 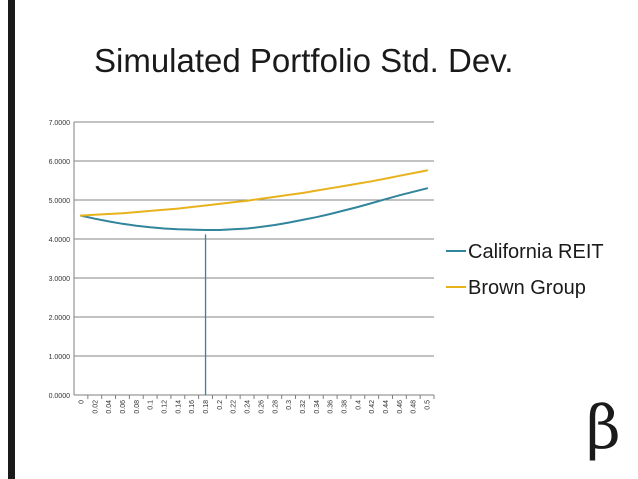 I want to click on y-tick-label: 5.0000, so click(x=60, y=201).